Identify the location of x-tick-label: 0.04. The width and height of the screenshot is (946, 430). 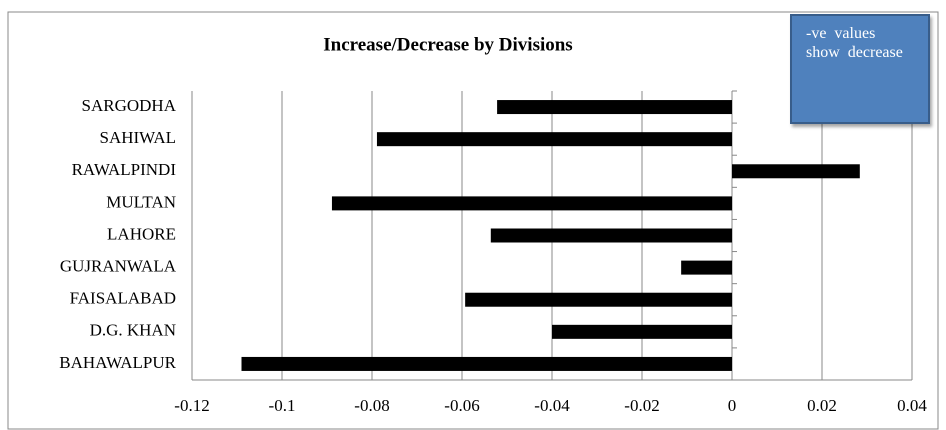
(912, 405).